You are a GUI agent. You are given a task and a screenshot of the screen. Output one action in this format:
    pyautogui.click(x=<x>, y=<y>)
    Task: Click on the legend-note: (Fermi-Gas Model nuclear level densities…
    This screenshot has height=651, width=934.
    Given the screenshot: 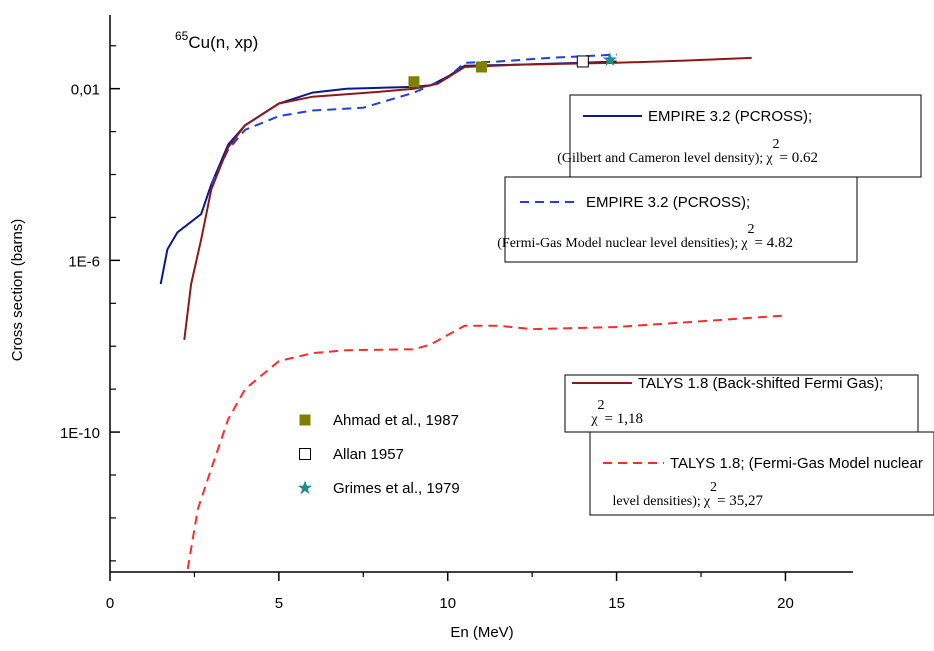 What is the action you would take?
    pyautogui.click(x=645, y=236)
    